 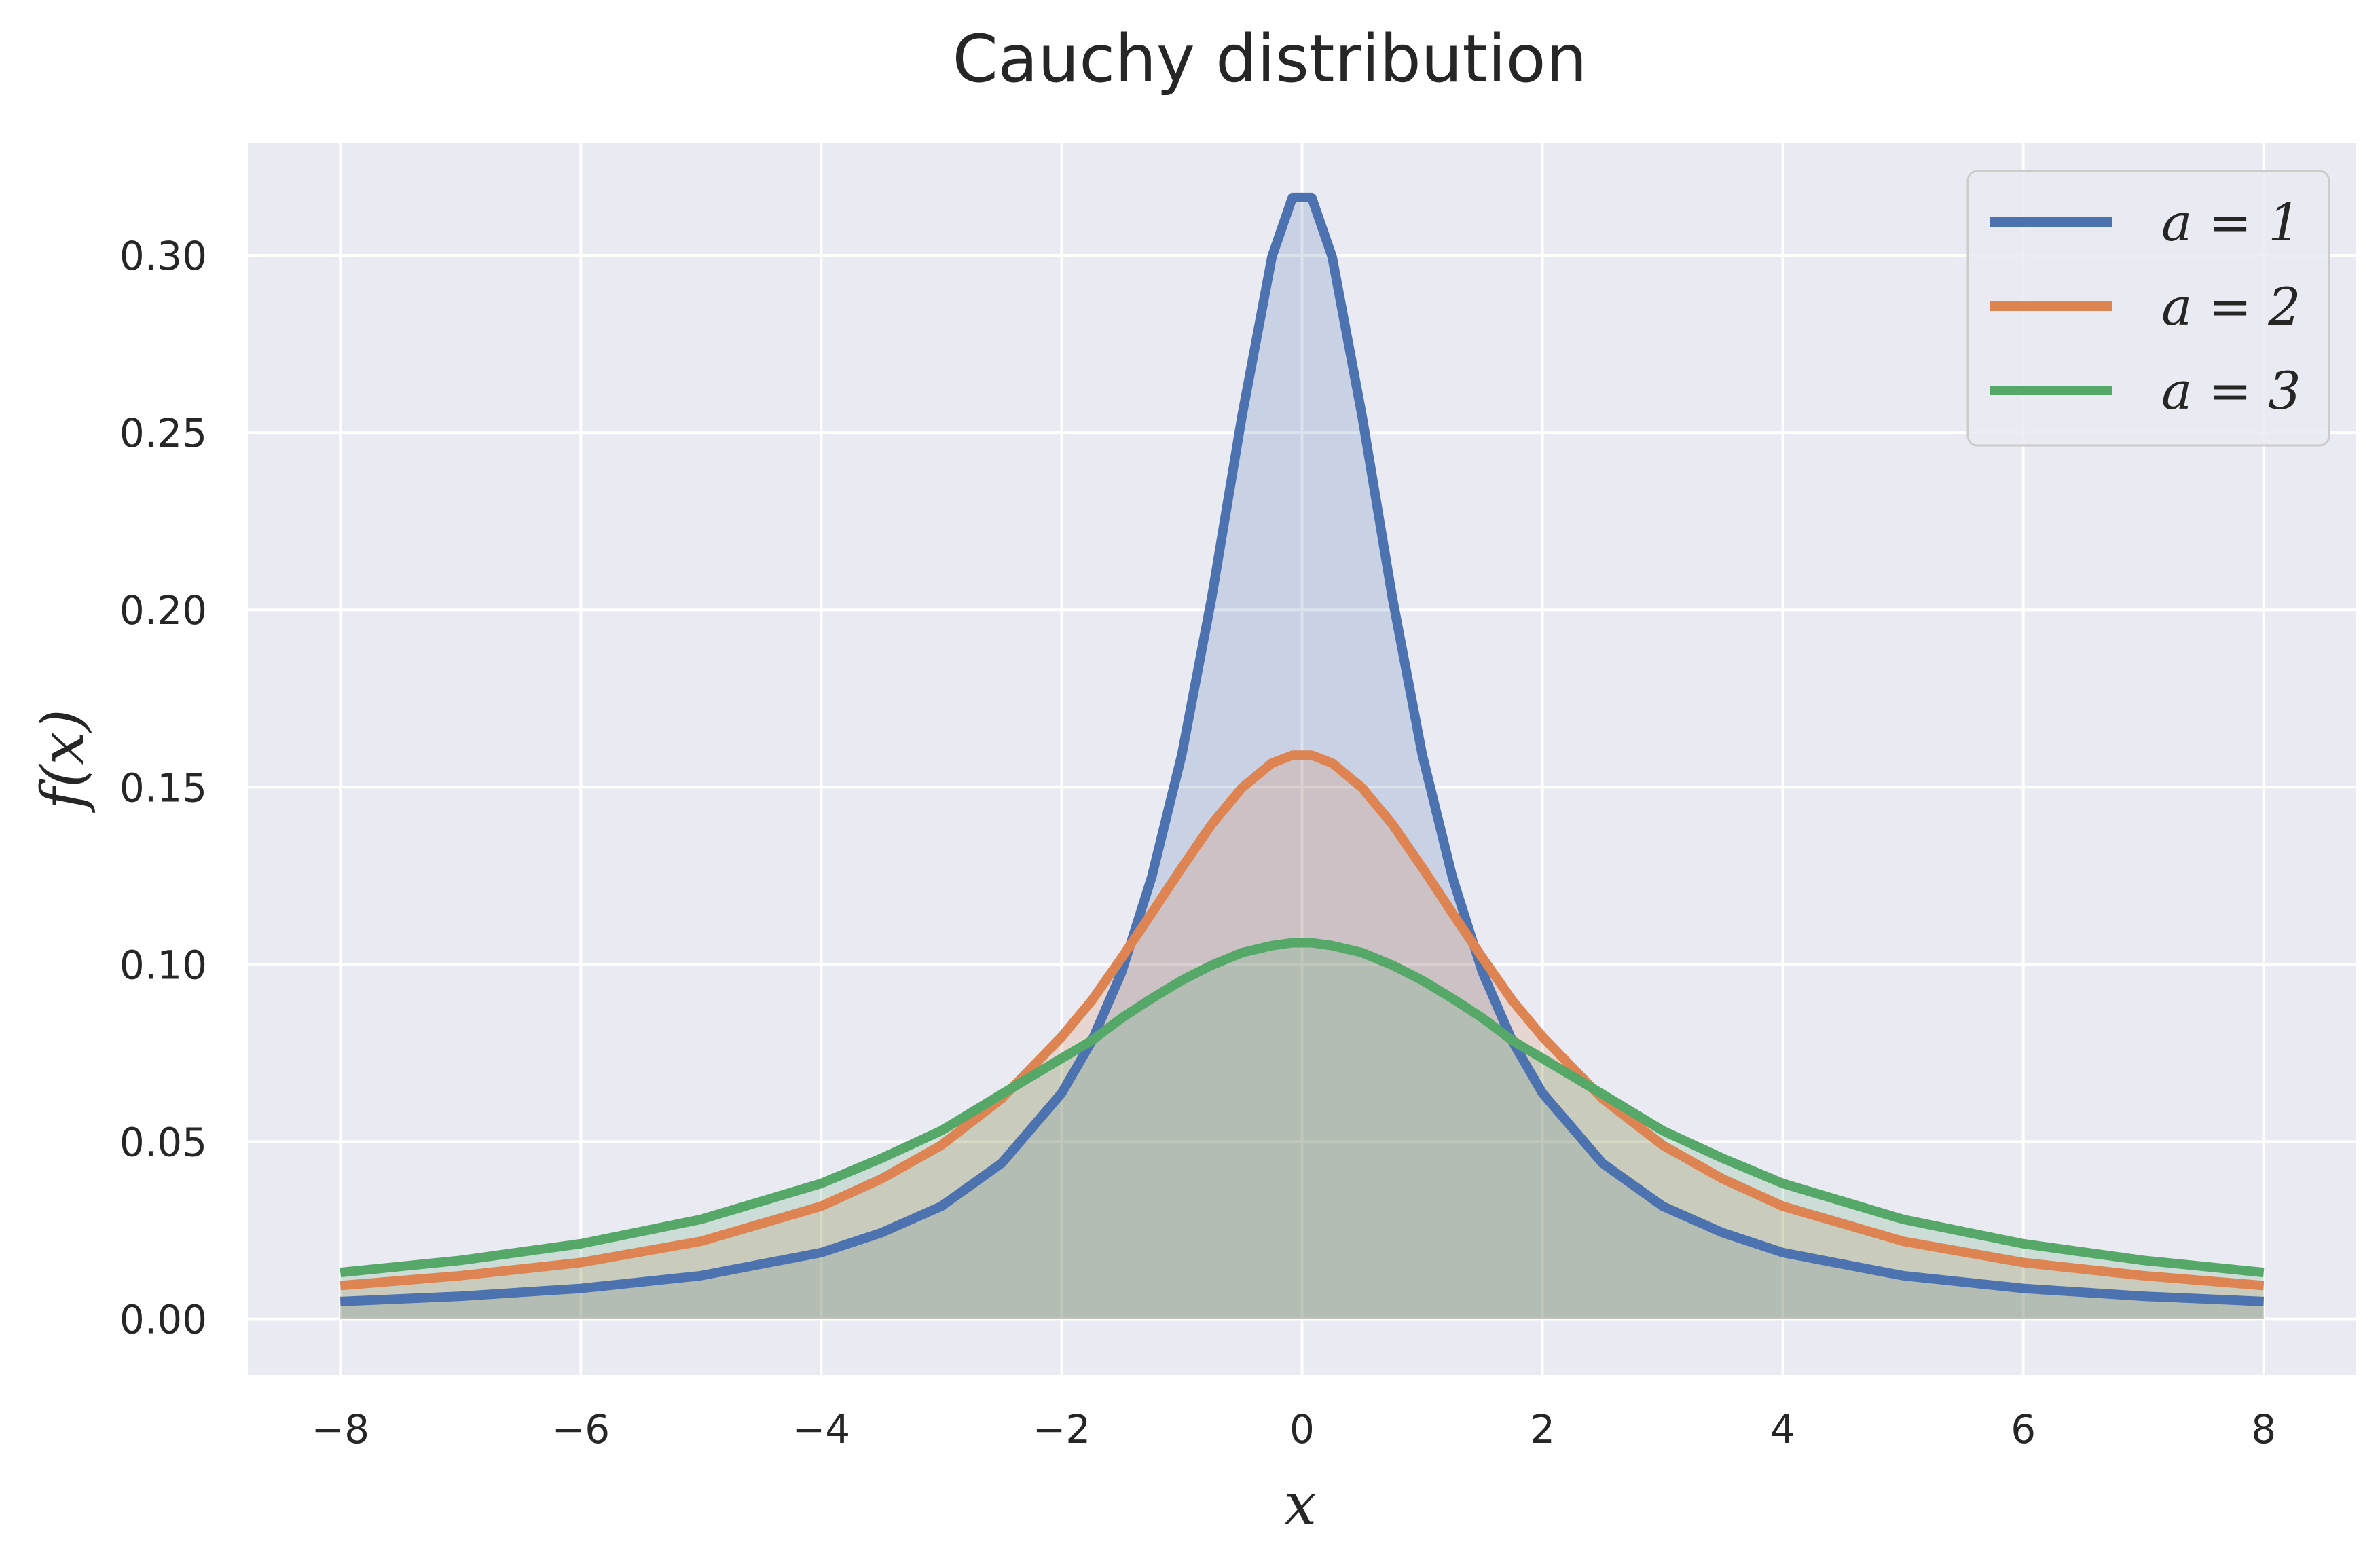 I want to click on x-tick-labels: −8 −6 −4 −2 0 2 4 6 8, so click(x=1294, y=1429).